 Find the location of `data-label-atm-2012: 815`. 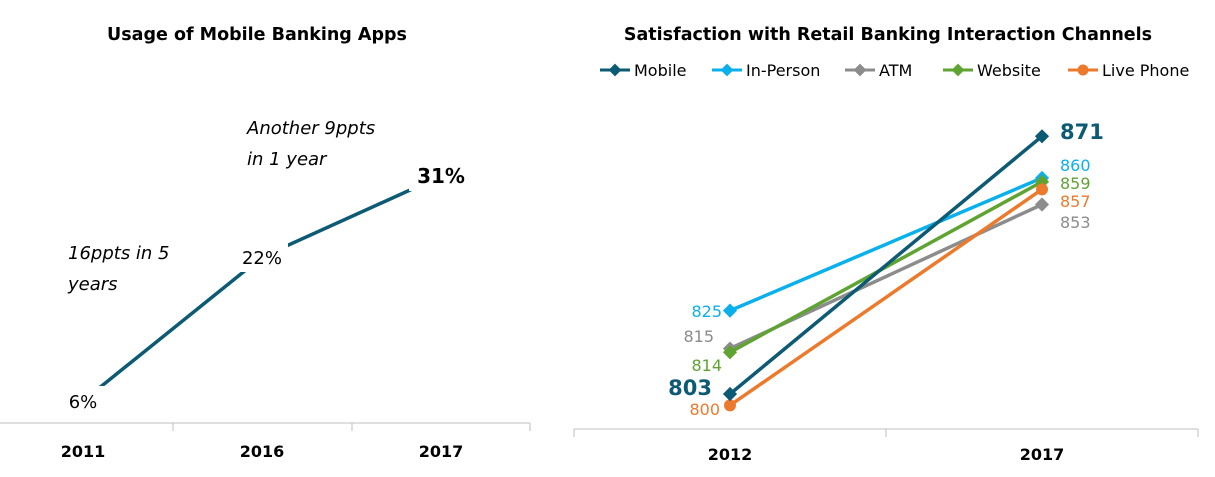

data-label-atm-2012: 815 is located at coordinates (698, 336).